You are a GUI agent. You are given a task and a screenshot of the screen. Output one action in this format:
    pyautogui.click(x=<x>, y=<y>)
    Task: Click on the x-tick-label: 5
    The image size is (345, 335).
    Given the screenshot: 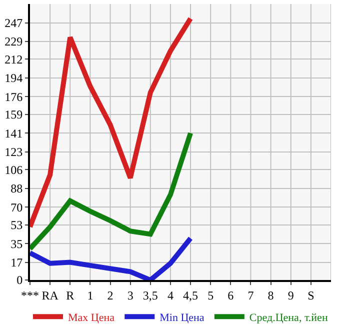 What is the action you would take?
    pyautogui.click(x=211, y=295)
    